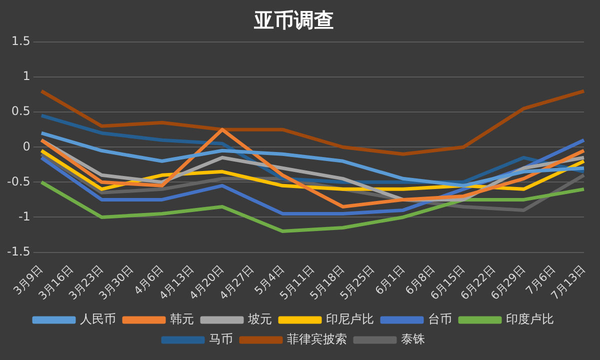 The image size is (600, 360). I want to click on chart-title: 亚币调查, so click(293, 20).